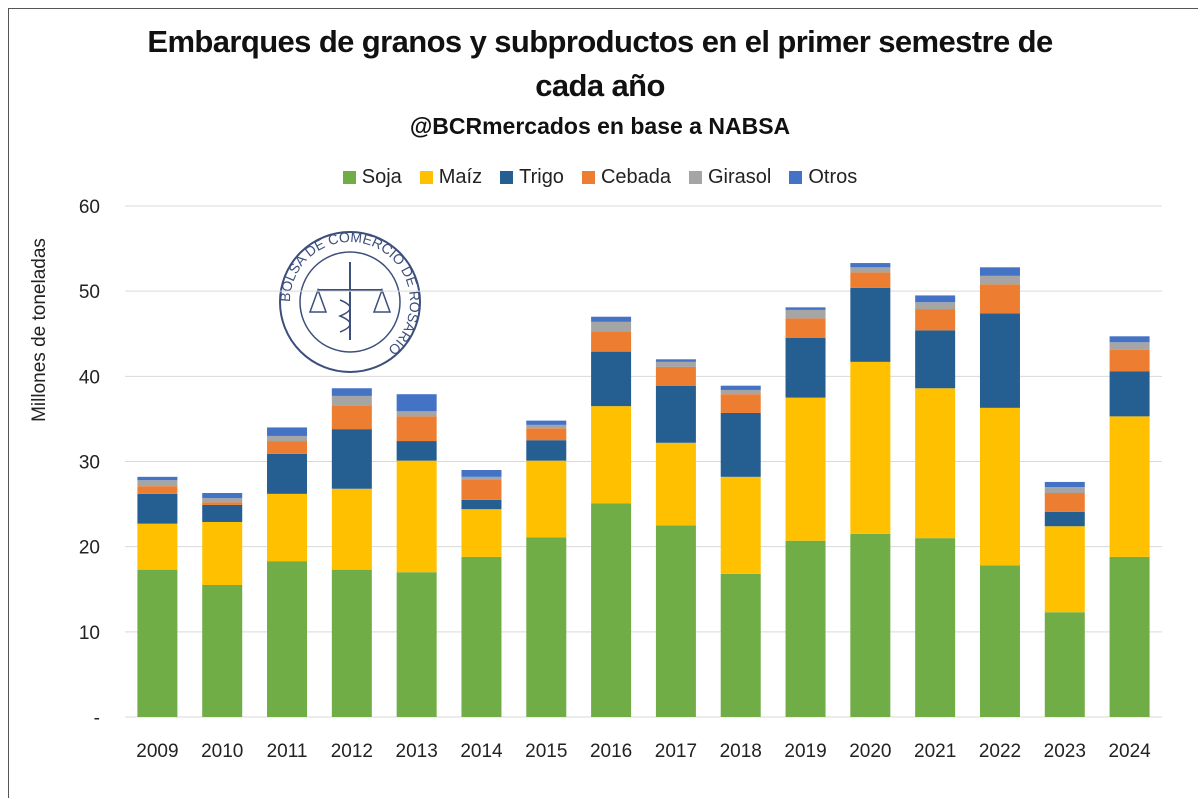 The width and height of the screenshot is (1200, 798). Describe the element at coordinates (97, 718) in the screenshot. I see `y-tick-label: -` at that location.